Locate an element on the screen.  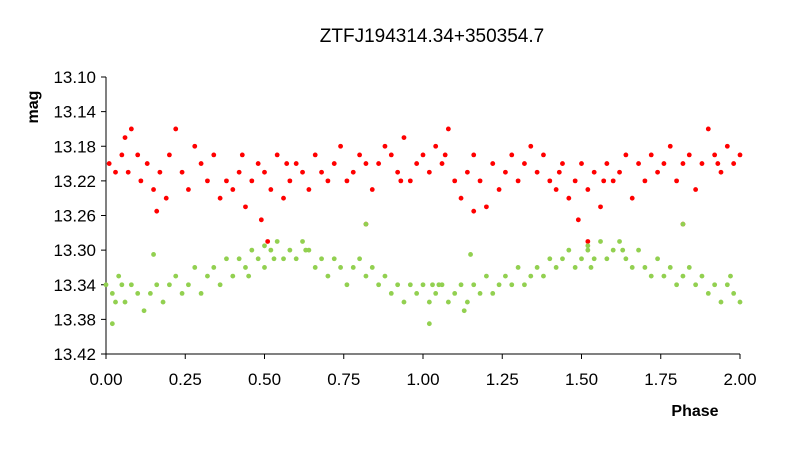
x-tick-label: 0.00 is located at coordinates (105, 379).